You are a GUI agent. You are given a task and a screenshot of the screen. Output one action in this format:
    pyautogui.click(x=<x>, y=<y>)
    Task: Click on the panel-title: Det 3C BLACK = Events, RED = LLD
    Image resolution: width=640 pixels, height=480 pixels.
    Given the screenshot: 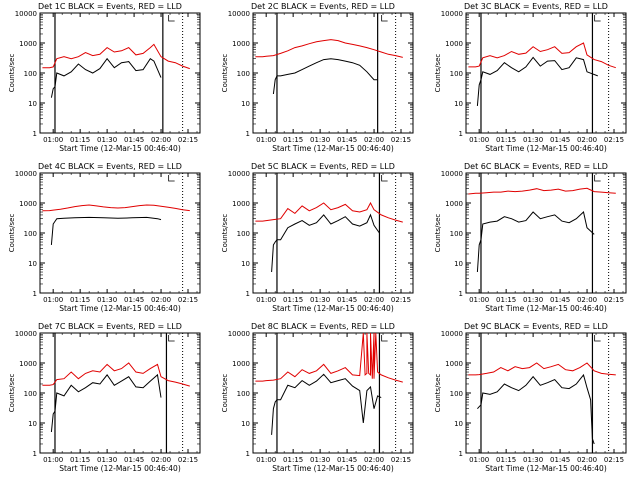 What is the action you would take?
    pyautogui.click(x=536, y=6)
    